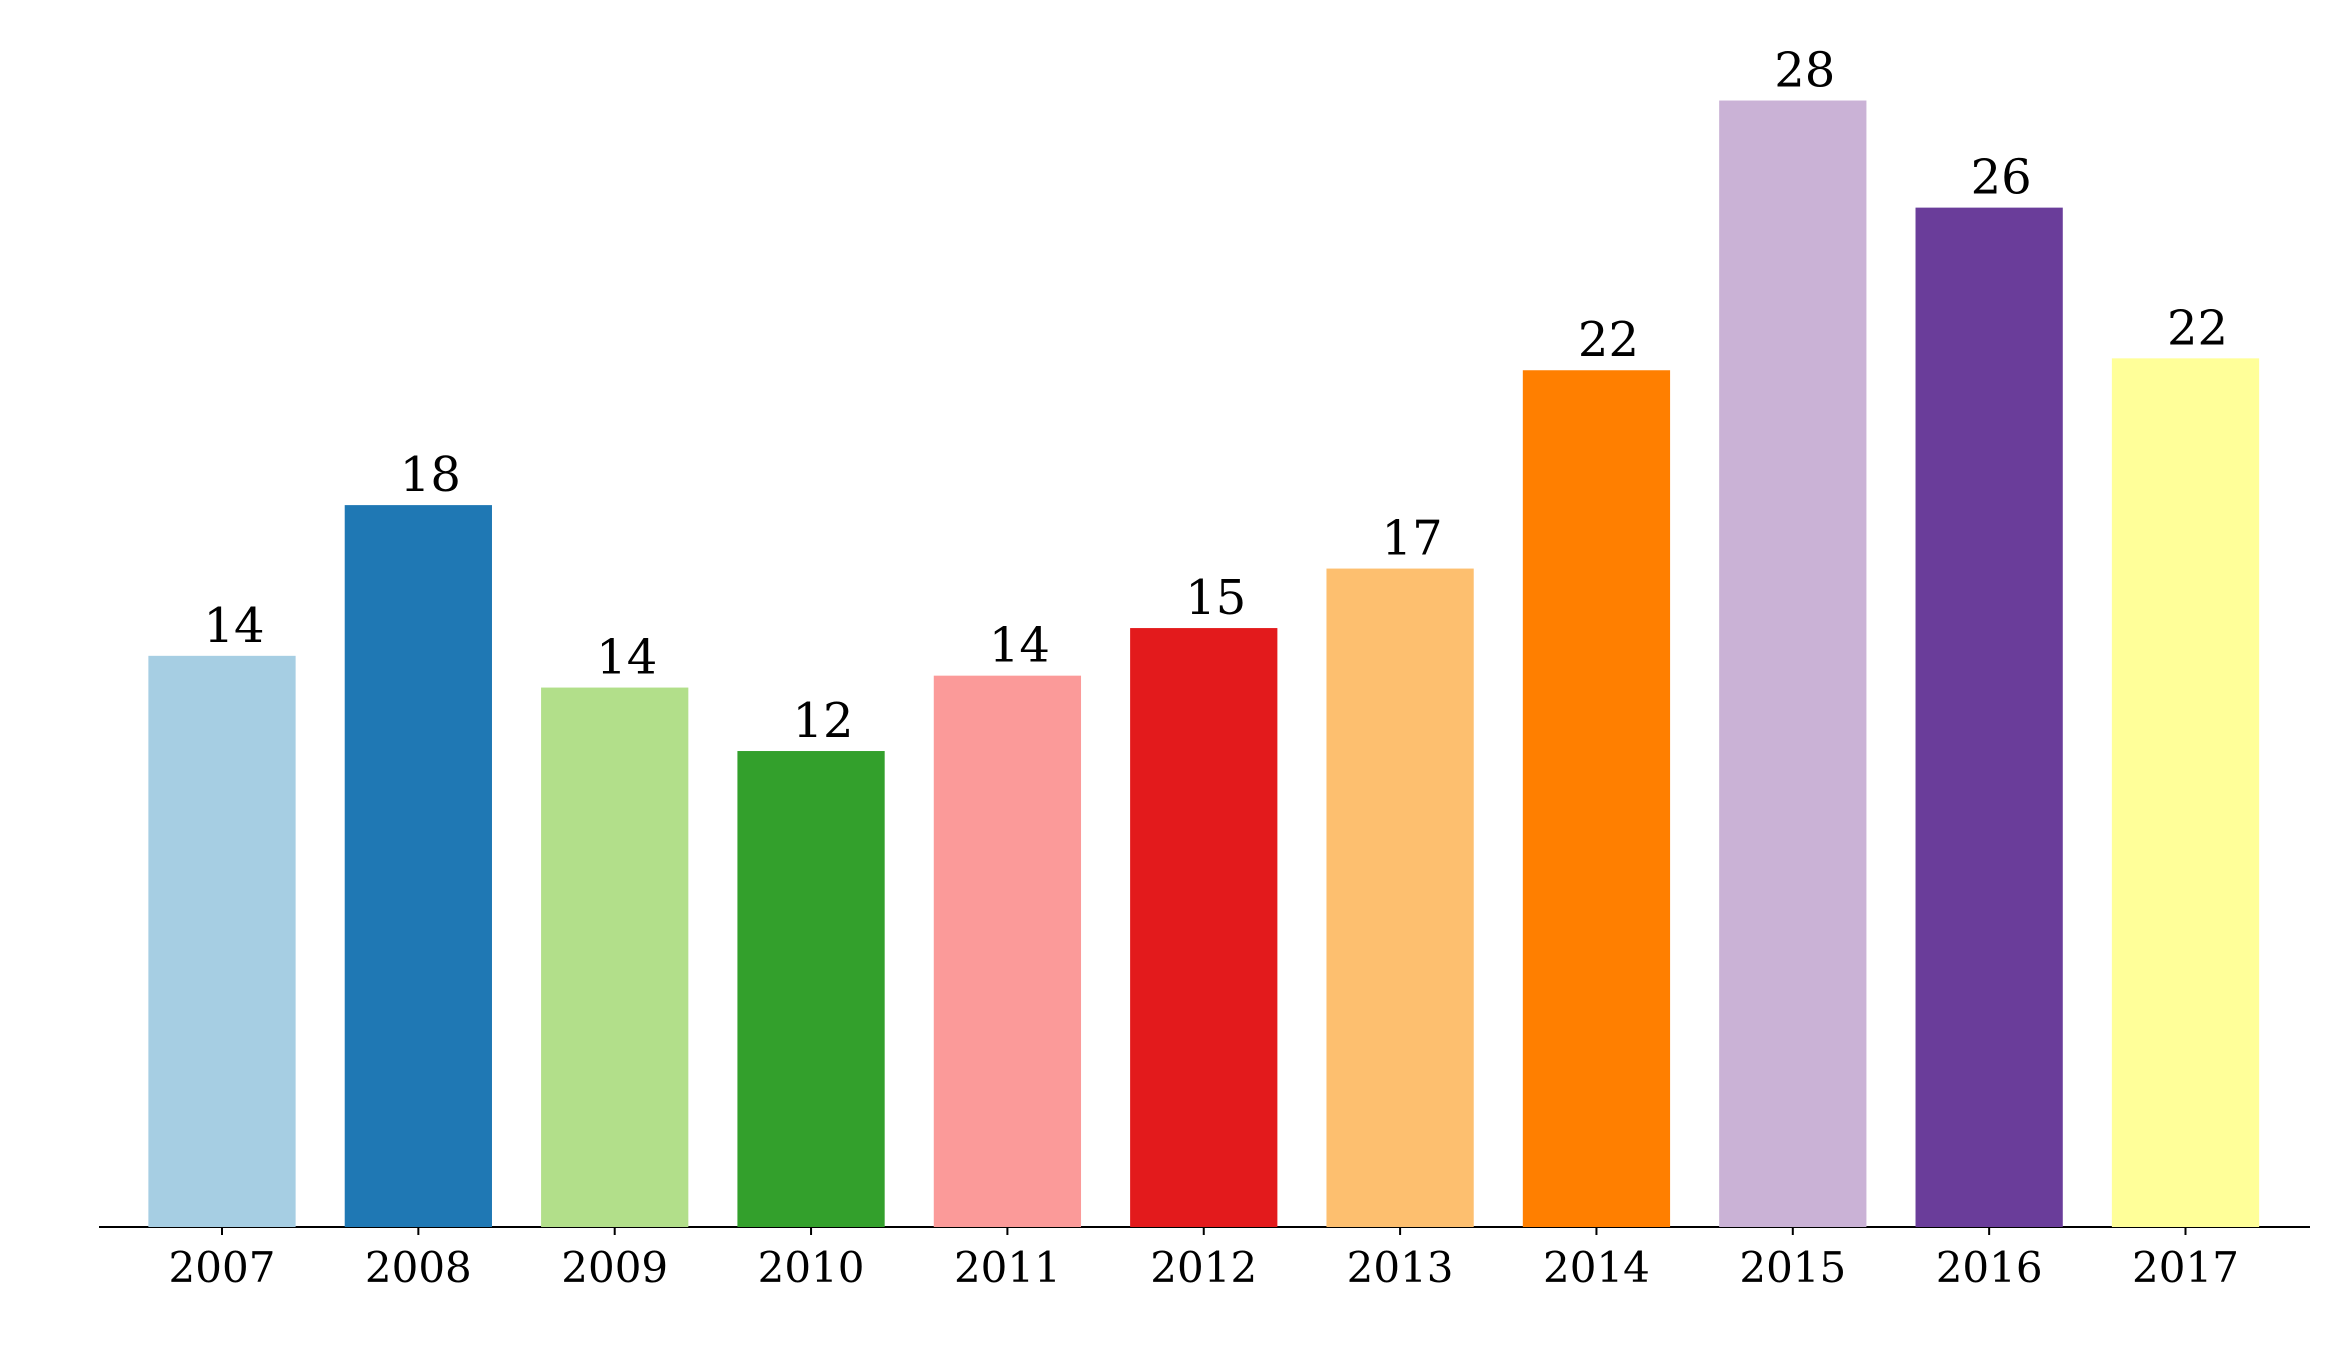 The width and height of the screenshot is (2328, 1350). I want to click on value-label: 17, so click(1412, 539).